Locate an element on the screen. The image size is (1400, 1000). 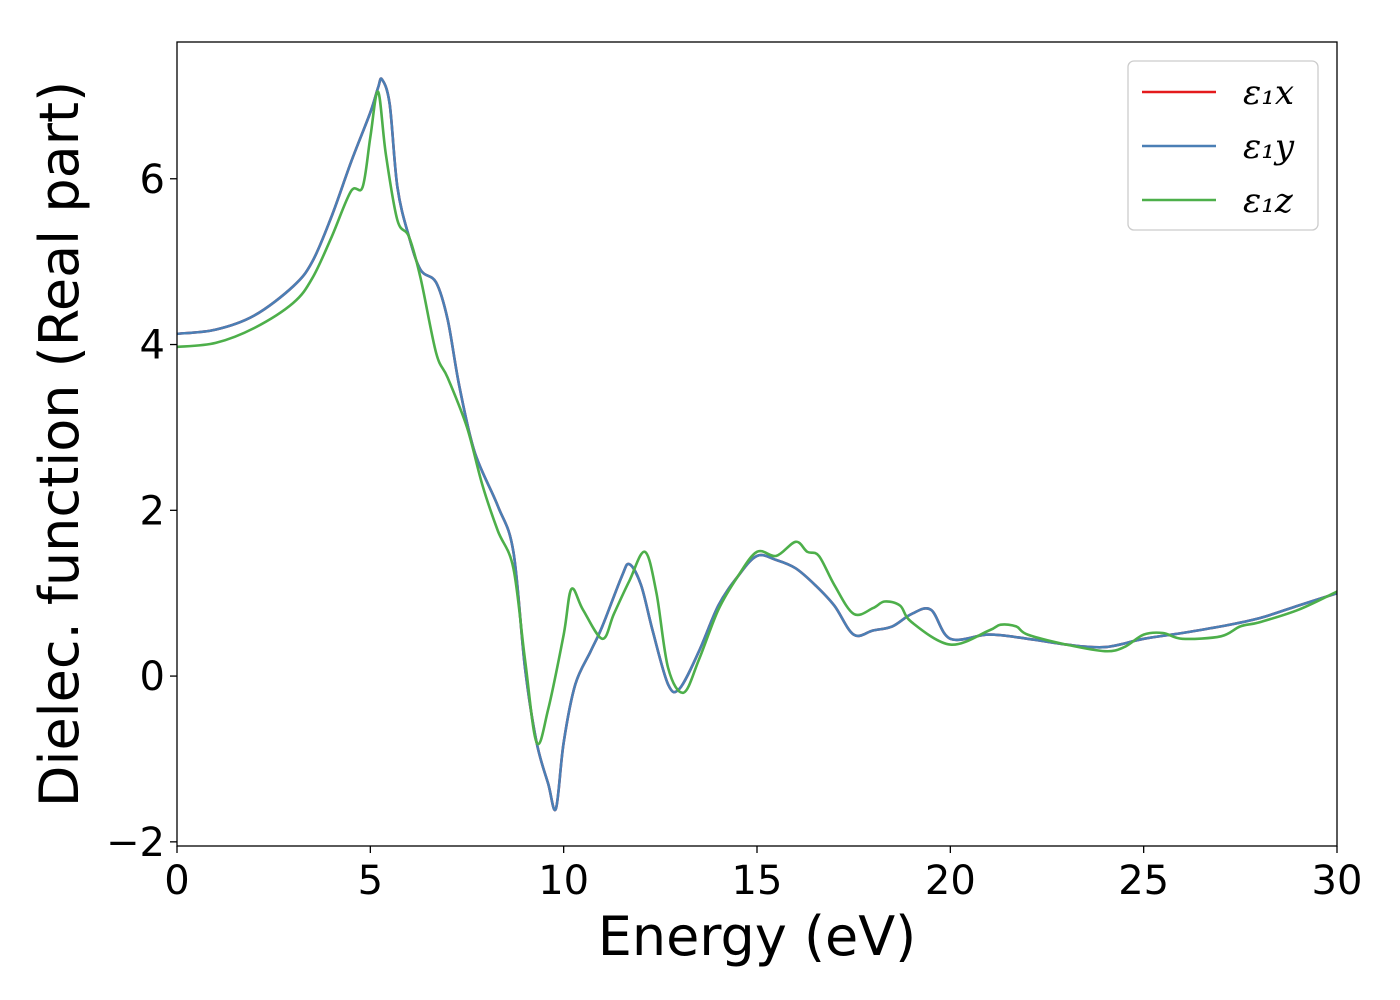
y-axis: −2 0 2 4 6 is located at coordinates (141, 511).